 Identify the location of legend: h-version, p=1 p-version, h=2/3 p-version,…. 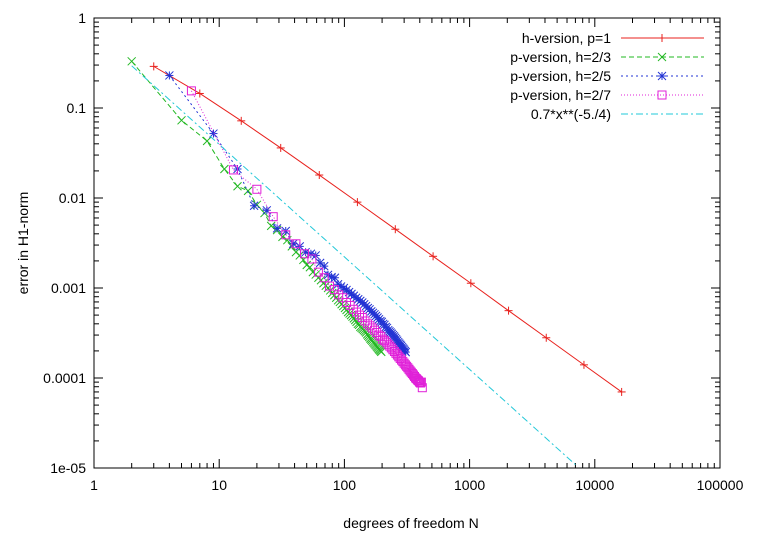
(607, 76).